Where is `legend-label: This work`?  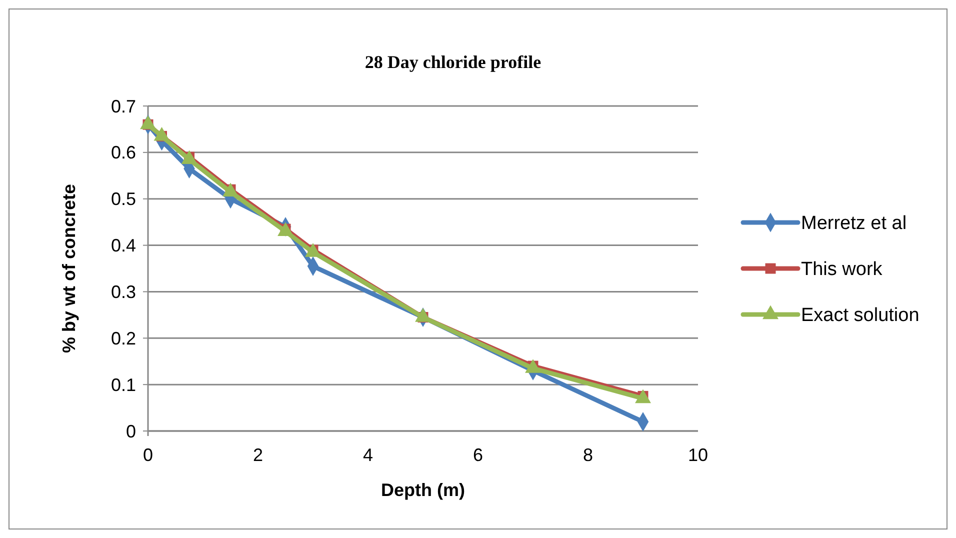 legend-label: This work is located at coordinates (842, 269).